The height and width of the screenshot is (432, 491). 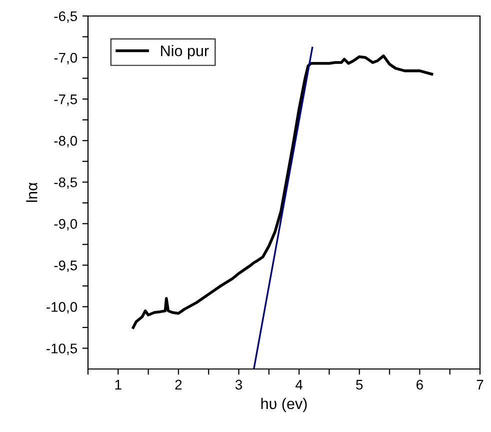 I want to click on x-tick-label: 6, so click(x=419, y=385).